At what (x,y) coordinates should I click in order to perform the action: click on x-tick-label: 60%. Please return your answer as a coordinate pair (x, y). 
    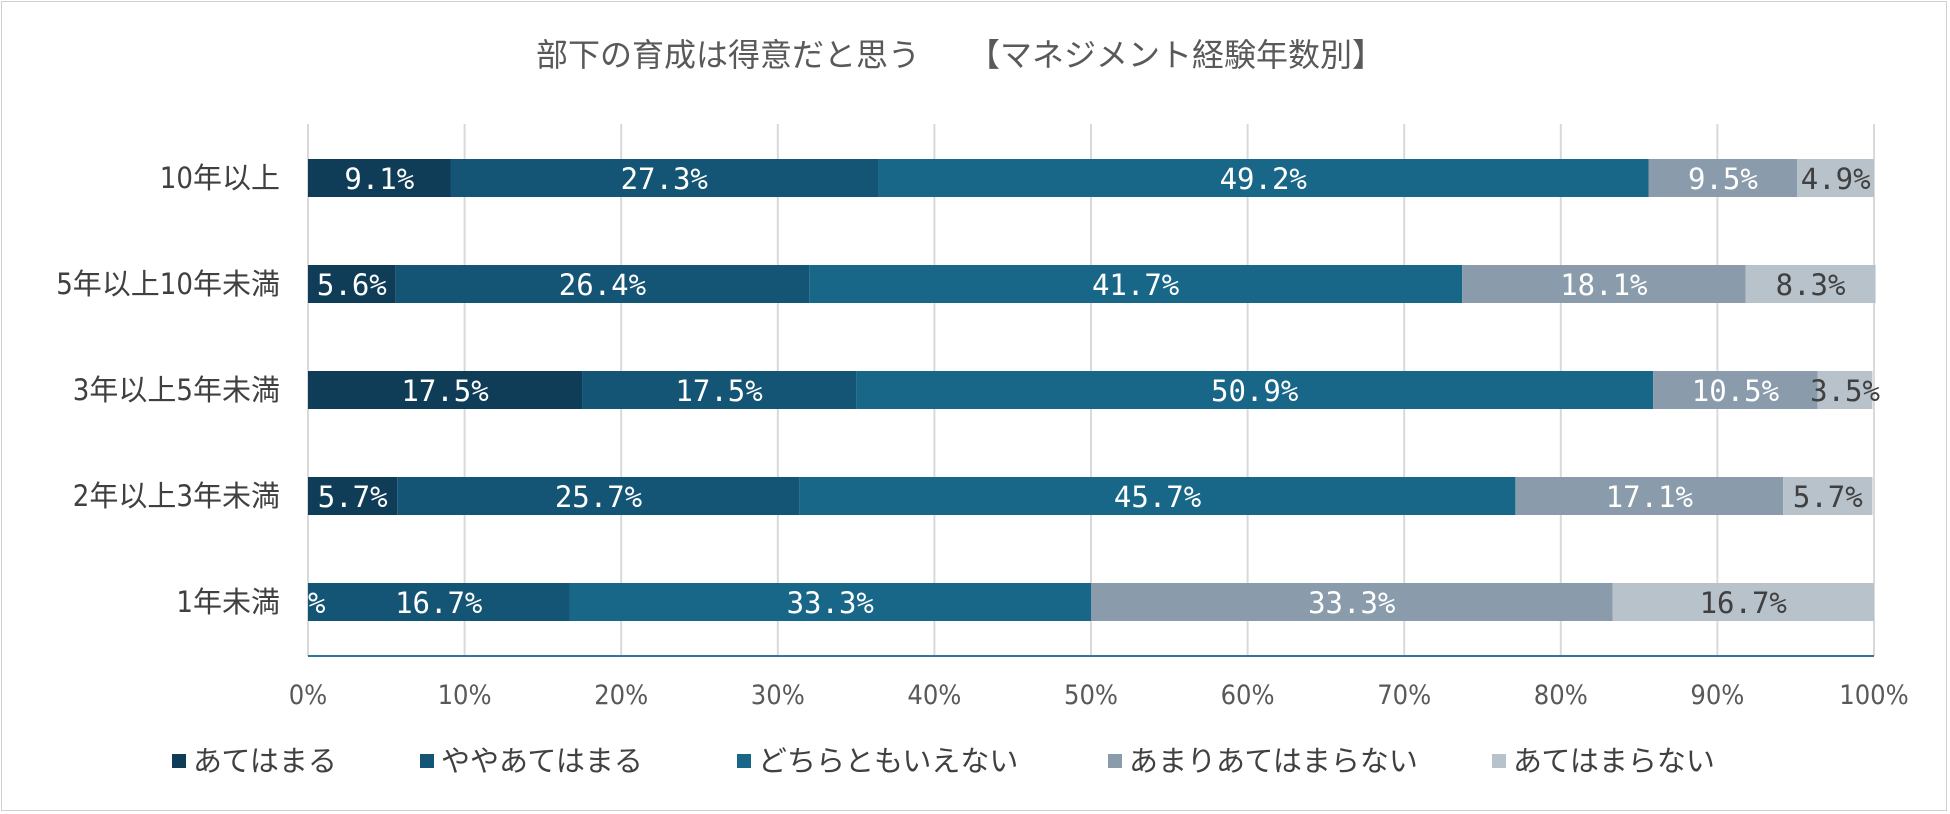
    Looking at the image, I should click on (1248, 695).